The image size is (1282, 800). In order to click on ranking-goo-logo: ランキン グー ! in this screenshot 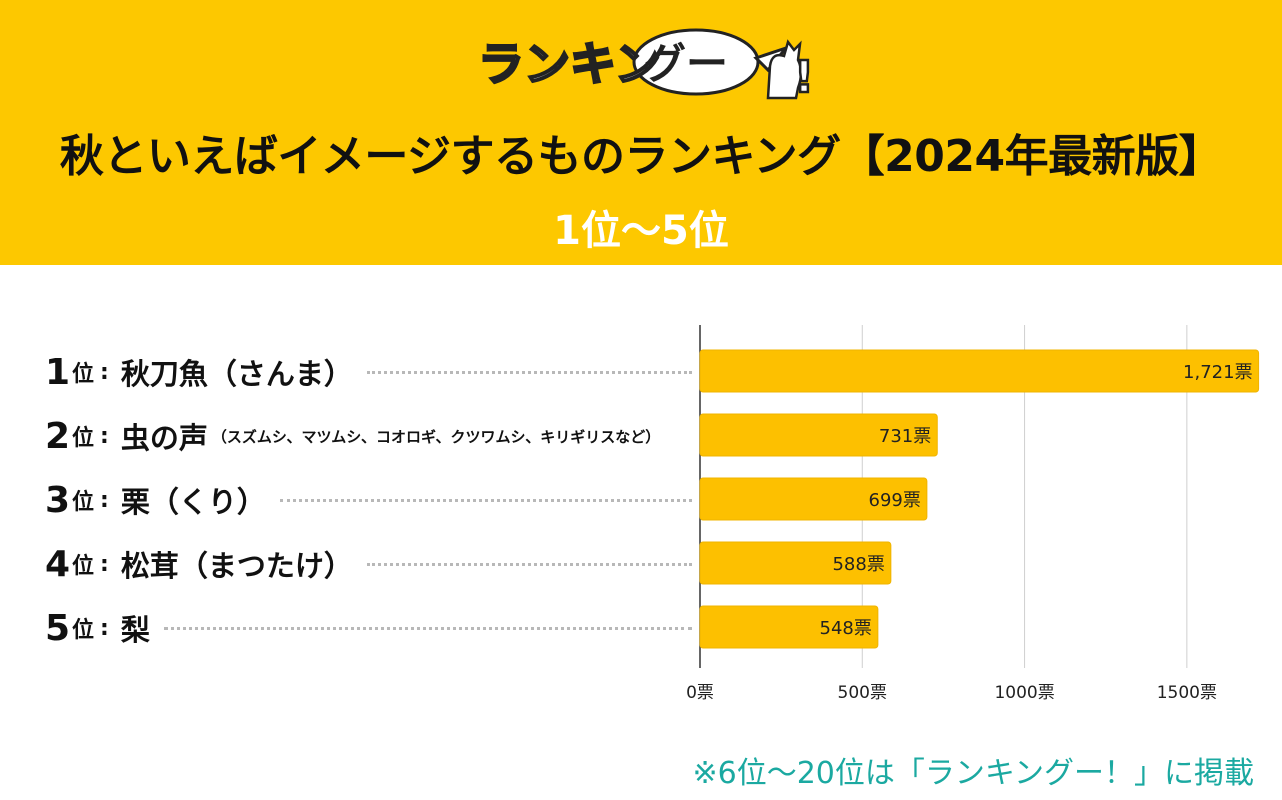, I will do `click(646, 65)`.